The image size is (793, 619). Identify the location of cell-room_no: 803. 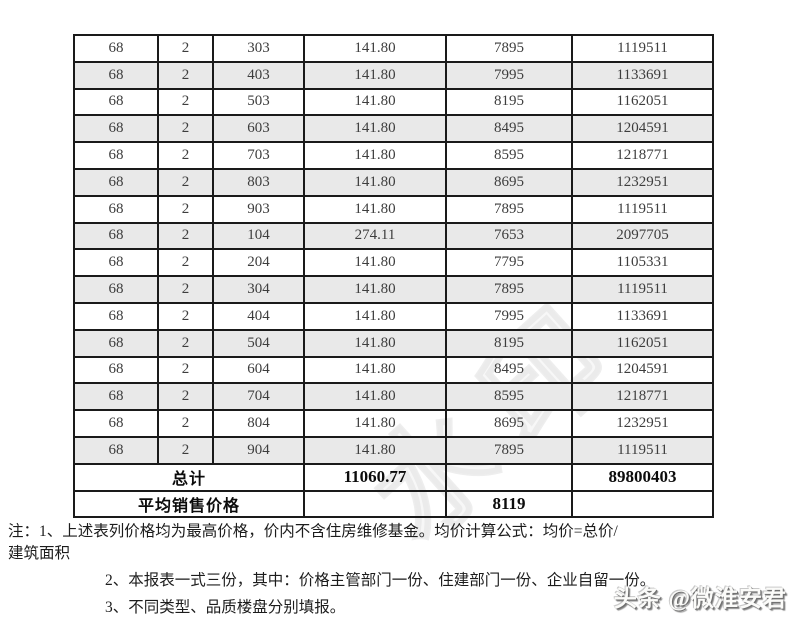
(258, 182).